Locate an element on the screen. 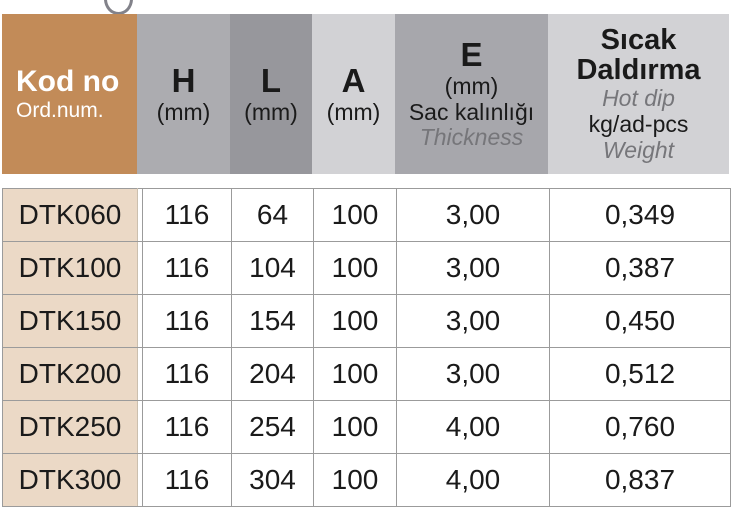 This screenshot has width=731, height=509. header-l-symbol: L is located at coordinates (271, 80).